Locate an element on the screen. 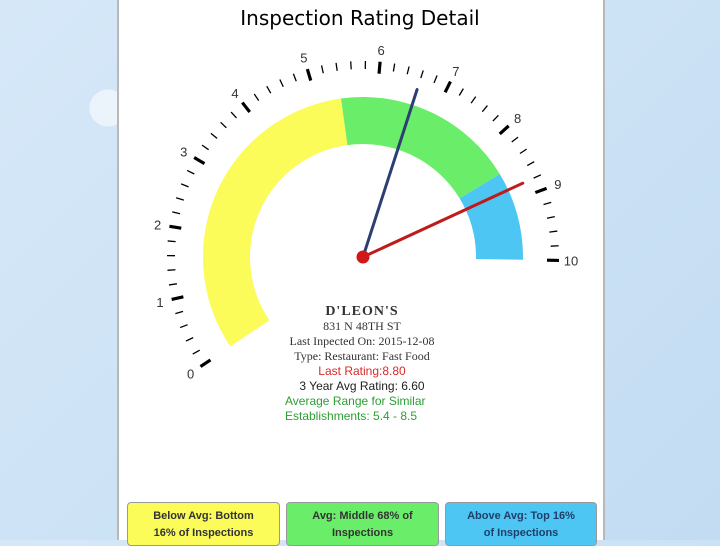 This screenshot has height=546, width=720. gauge-tick-label: 9 is located at coordinates (557, 184).